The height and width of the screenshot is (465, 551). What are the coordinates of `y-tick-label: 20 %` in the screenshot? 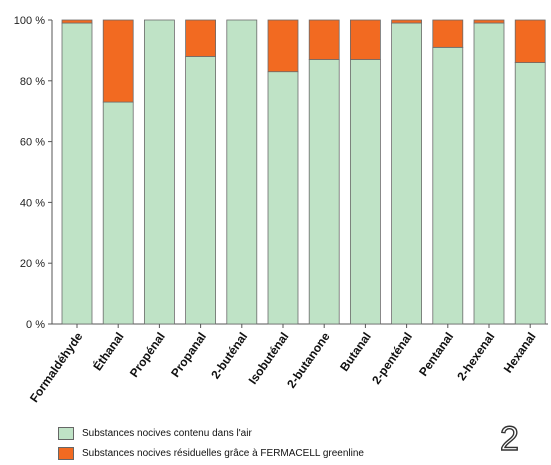 It's located at (32, 264).